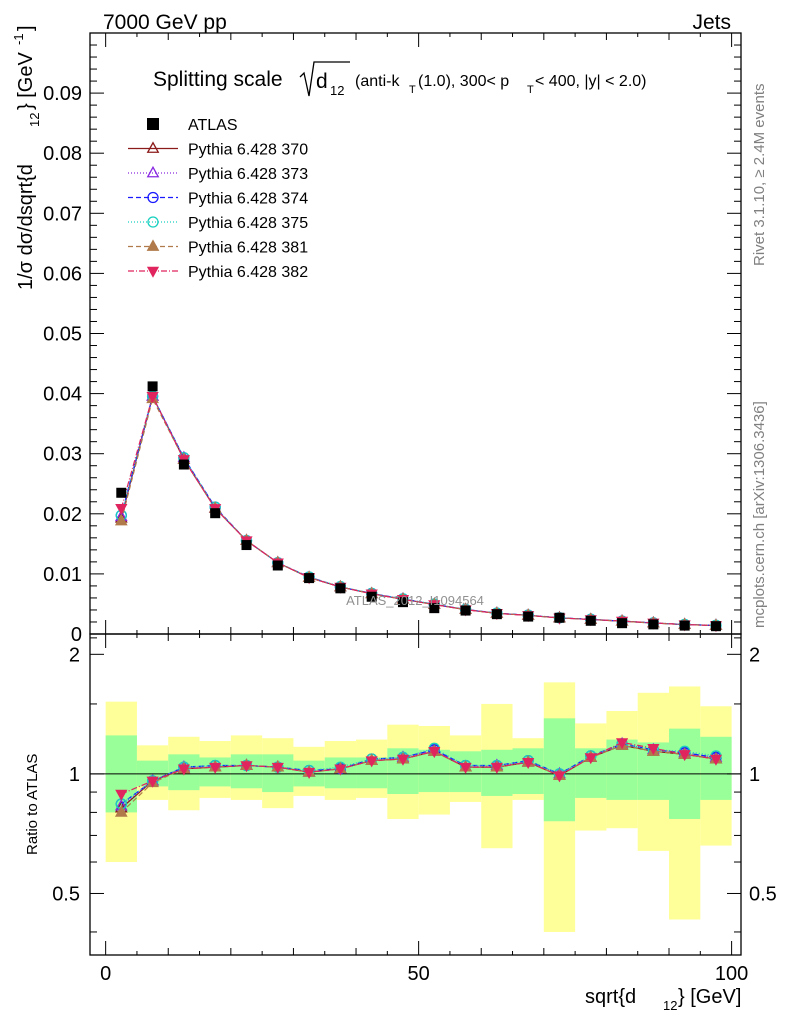 The width and height of the screenshot is (786, 1024). Describe the element at coordinates (62, 515) in the screenshot. I see `y-tick-label: 0.02` at that location.